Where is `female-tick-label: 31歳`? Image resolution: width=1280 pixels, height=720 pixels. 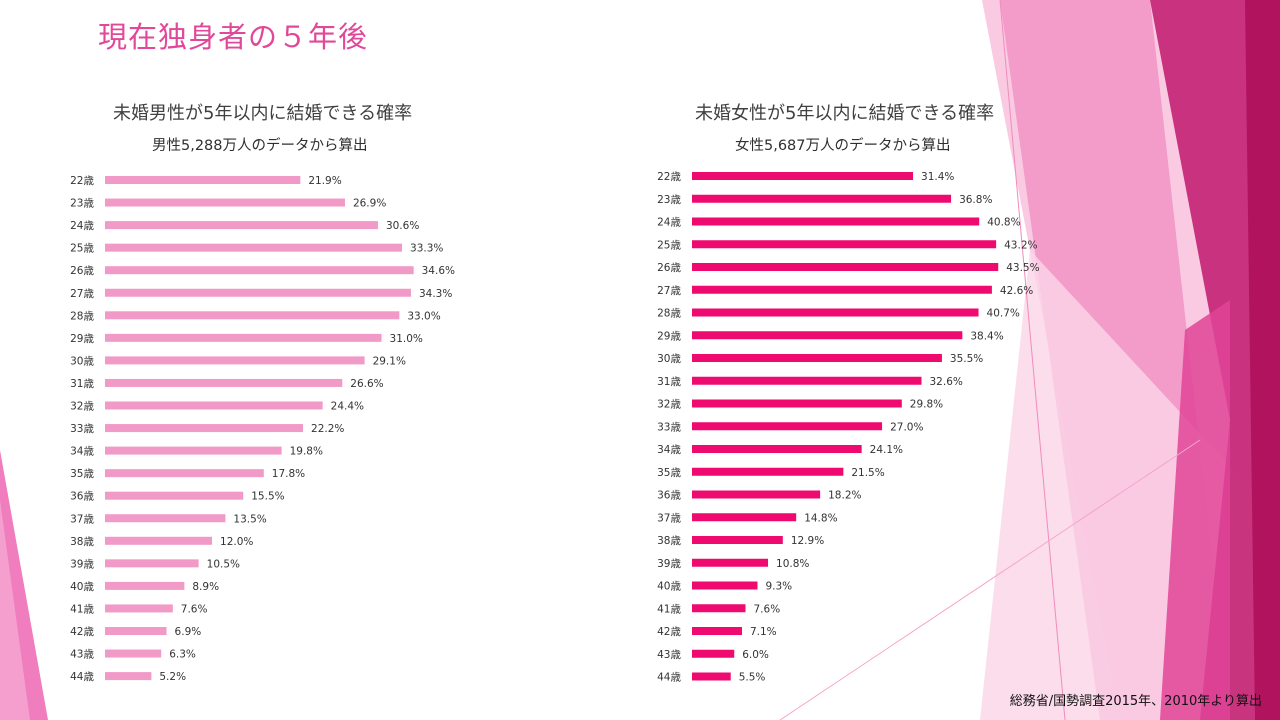
female-tick-label: 31歳 is located at coordinates (669, 382).